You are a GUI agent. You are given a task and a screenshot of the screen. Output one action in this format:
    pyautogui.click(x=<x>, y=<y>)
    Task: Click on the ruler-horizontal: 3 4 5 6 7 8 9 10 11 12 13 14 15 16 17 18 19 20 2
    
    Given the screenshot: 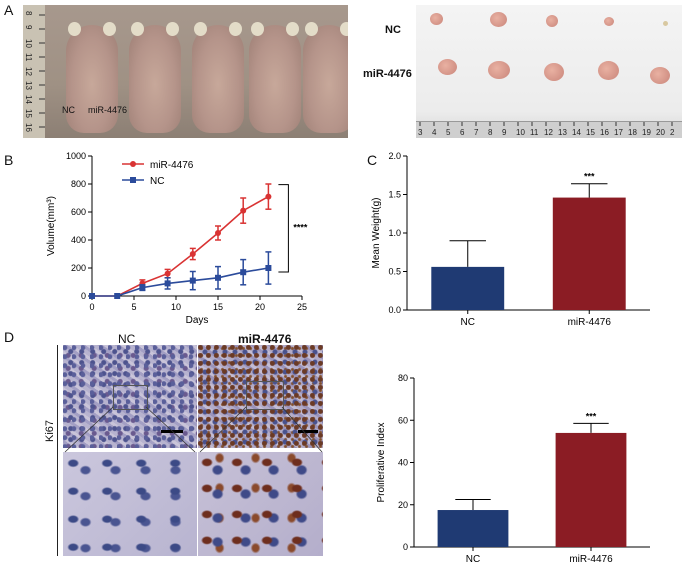 What is the action you would take?
    pyautogui.click(x=549, y=129)
    